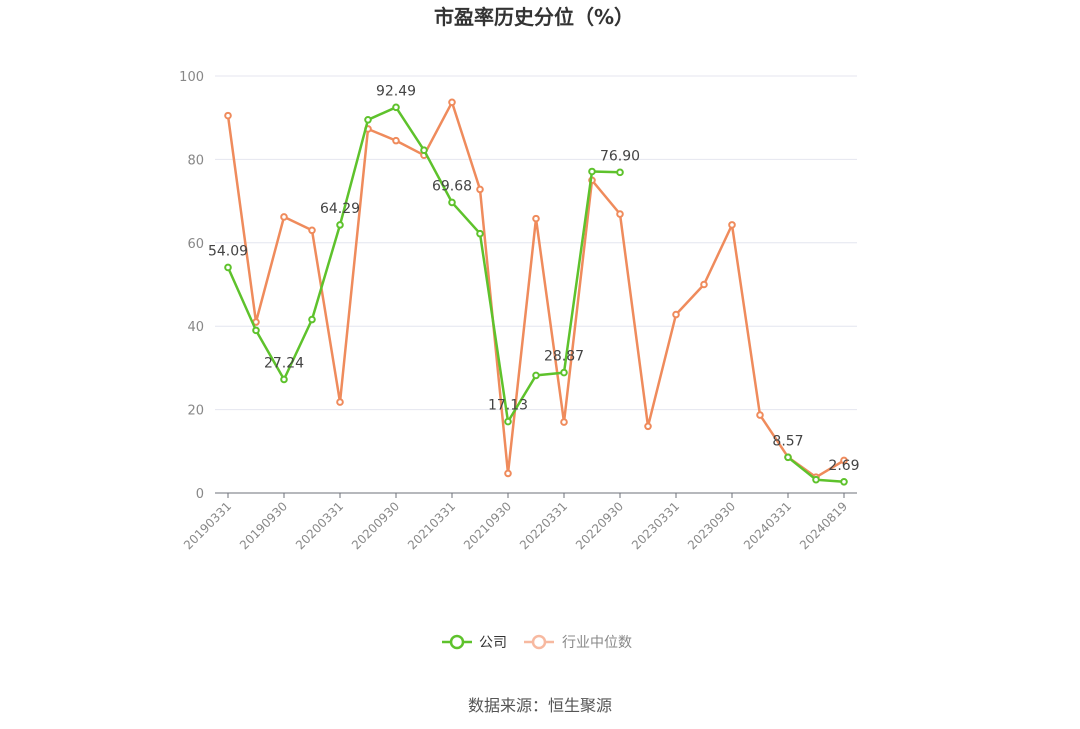 The image size is (1080, 729). What do you see at coordinates (767, 525) in the screenshot?
I see `x-tick-label: 20240331` at bounding box center [767, 525].